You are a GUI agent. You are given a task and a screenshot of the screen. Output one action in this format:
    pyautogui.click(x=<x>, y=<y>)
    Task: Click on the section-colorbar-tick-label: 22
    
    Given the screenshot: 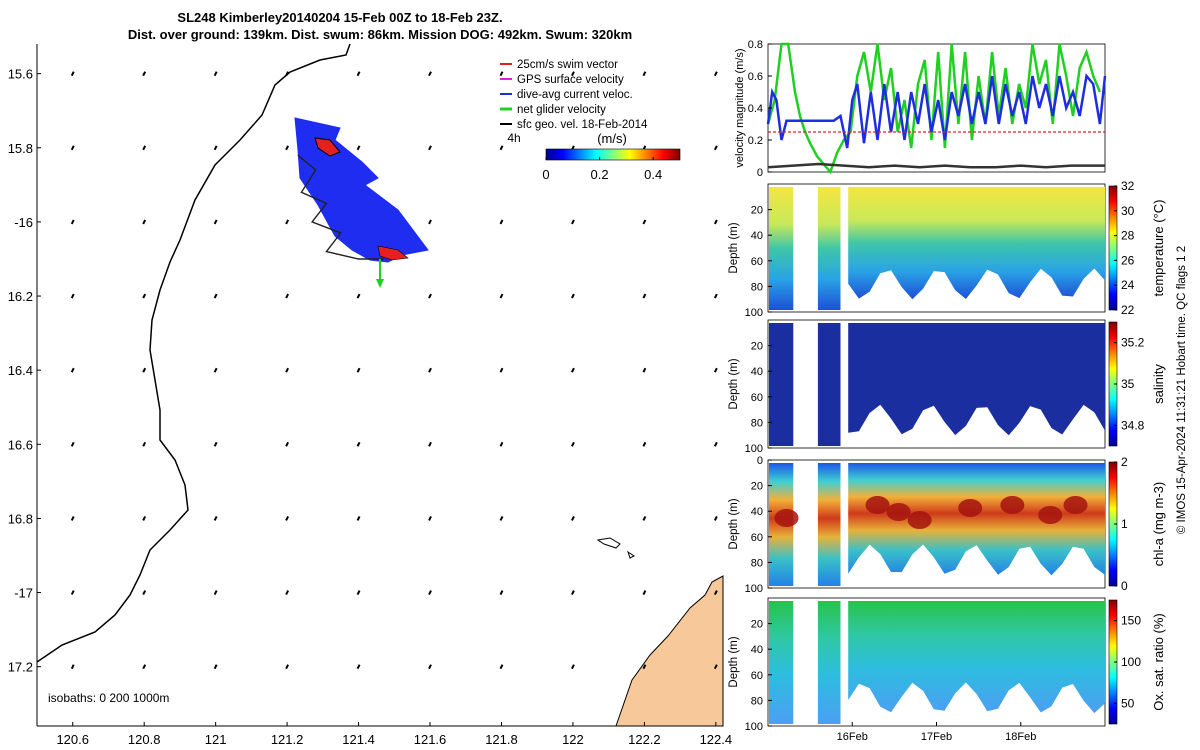 What is the action you would take?
    pyautogui.click(x=1128, y=310)
    